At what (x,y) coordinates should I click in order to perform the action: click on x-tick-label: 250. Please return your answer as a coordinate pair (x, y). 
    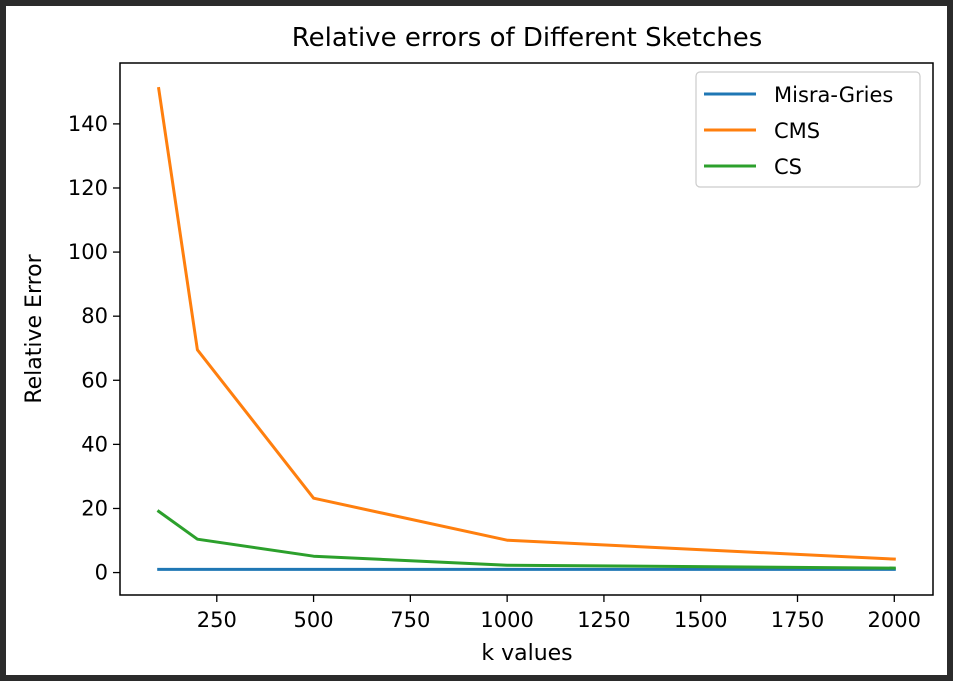
    Looking at the image, I should click on (217, 620).